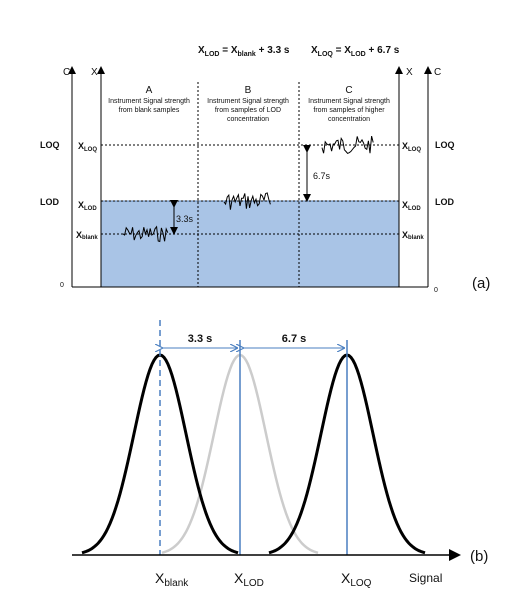 The image size is (518, 593). Describe the element at coordinates (87, 235) in the screenshot. I see `left-xblank-label: Xblank` at that location.